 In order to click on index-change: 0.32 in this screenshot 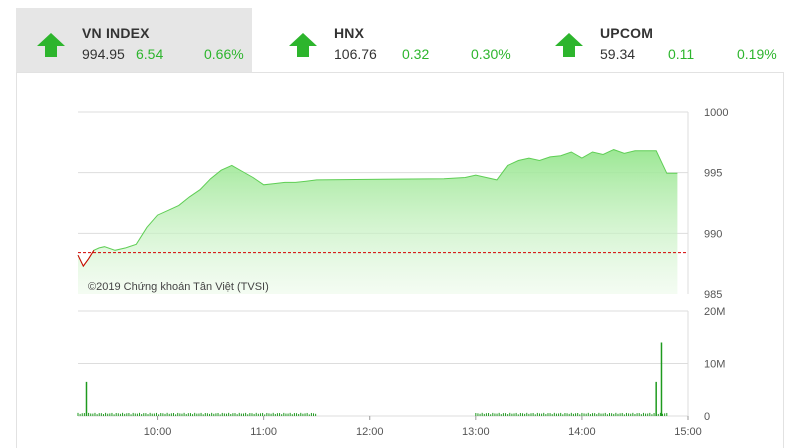, I will do `click(416, 54)`.